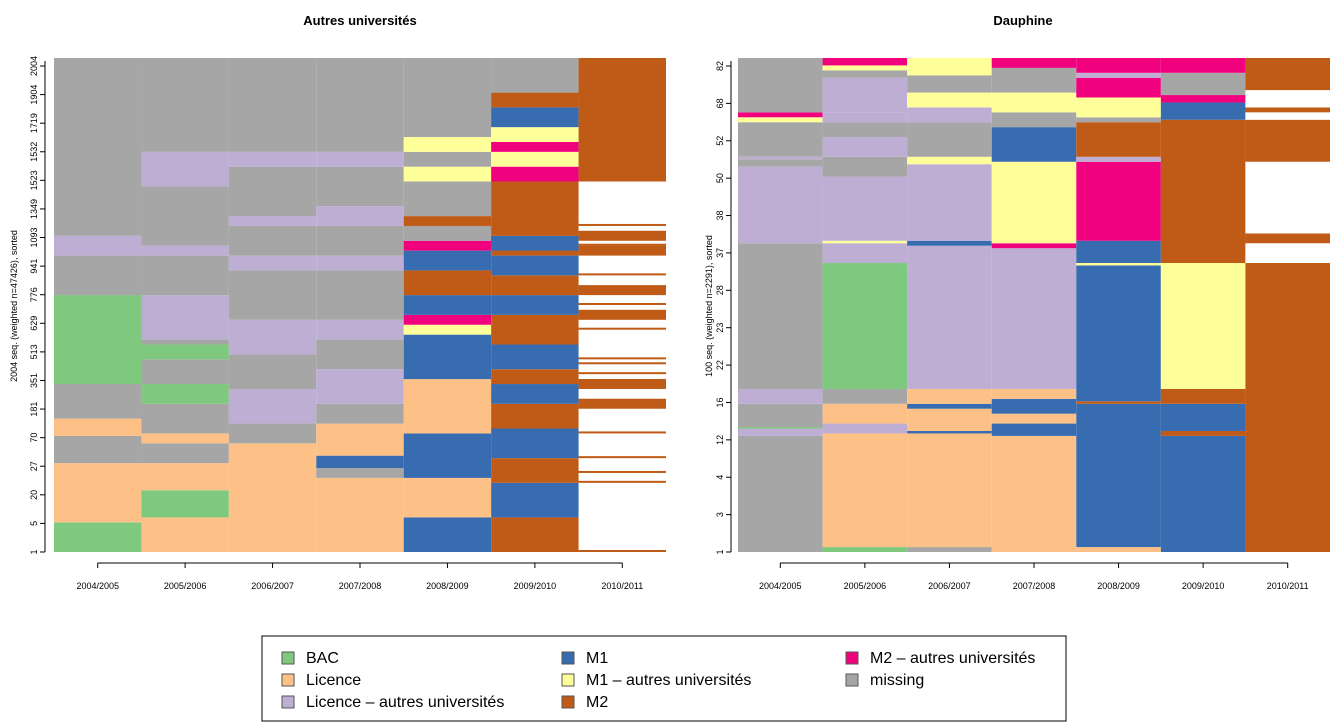 The width and height of the screenshot is (1330, 727). What do you see at coordinates (720, 477) in the screenshot?
I see `y-tick-label: 4` at bounding box center [720, 477].